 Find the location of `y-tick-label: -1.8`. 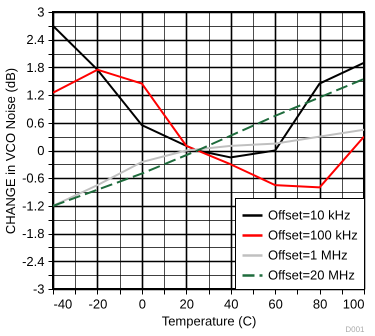

y-tick-label: -1.8 is located at coordinates (33, 234).